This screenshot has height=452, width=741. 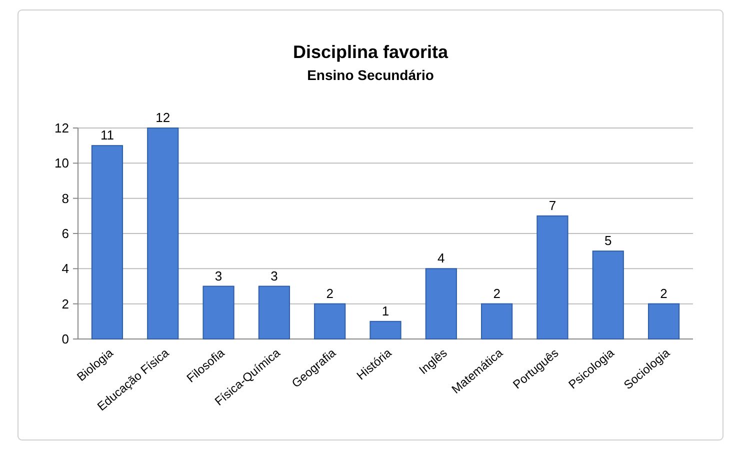 What do you see at coordinates (552, 205) in the screenshot?
I see `data-label: 7` at bounding box center [552, 205].